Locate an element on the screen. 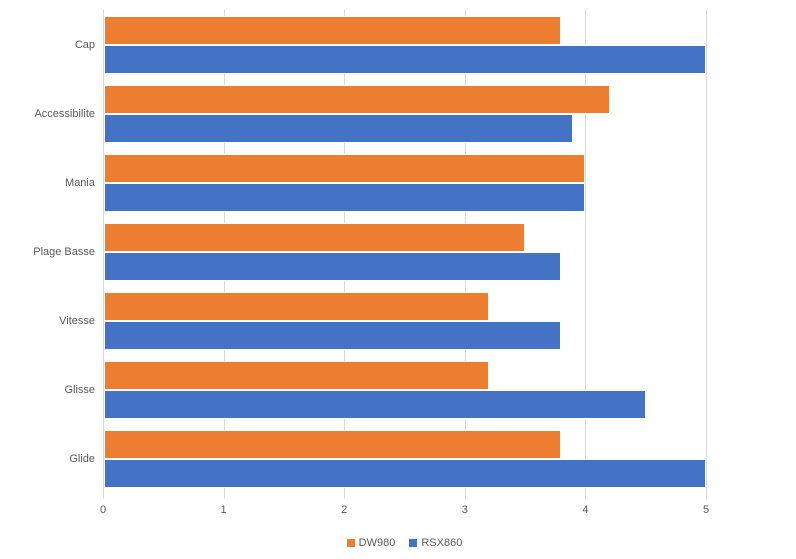 The height and width of the screenshot is (559, 796). bar-dw980-accessibilite is located at coordinates (357, 99).